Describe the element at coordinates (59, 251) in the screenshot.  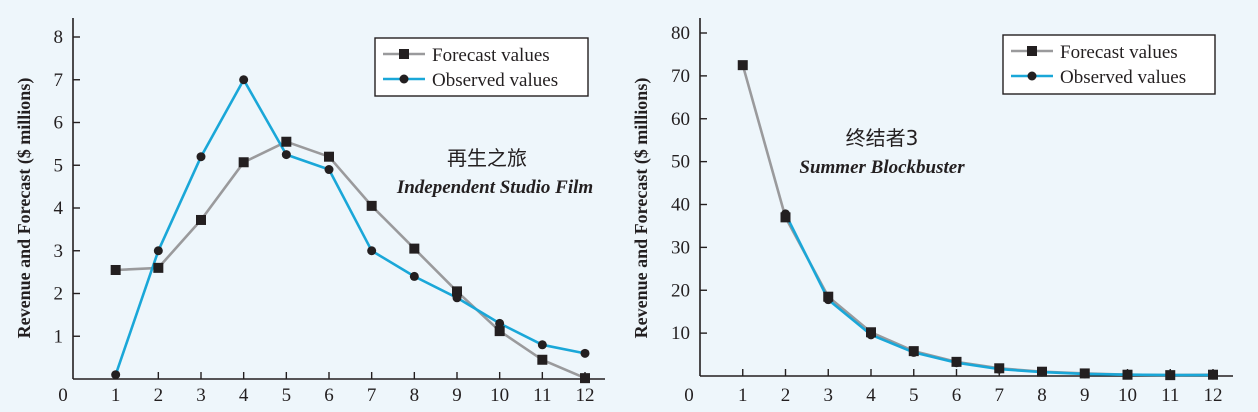
I see `y-tick-label: 3` at that location.